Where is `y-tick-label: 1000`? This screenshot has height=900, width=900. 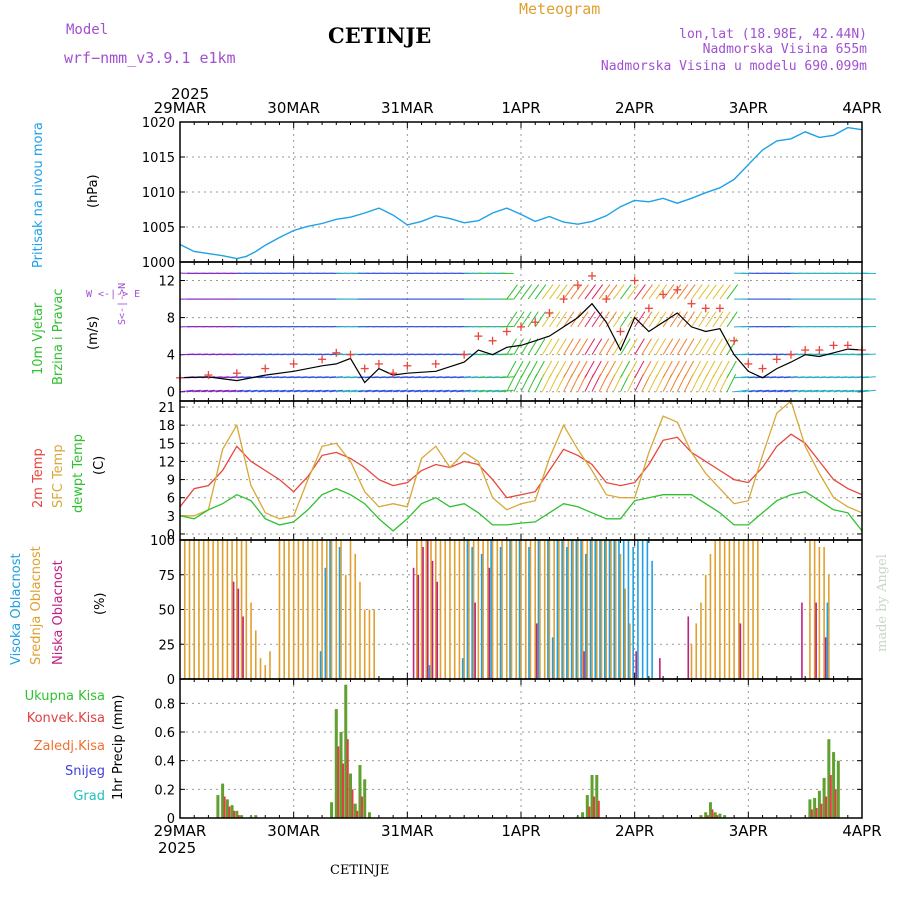
y-tick-label: 1000 is located at coordinates (158, 263).